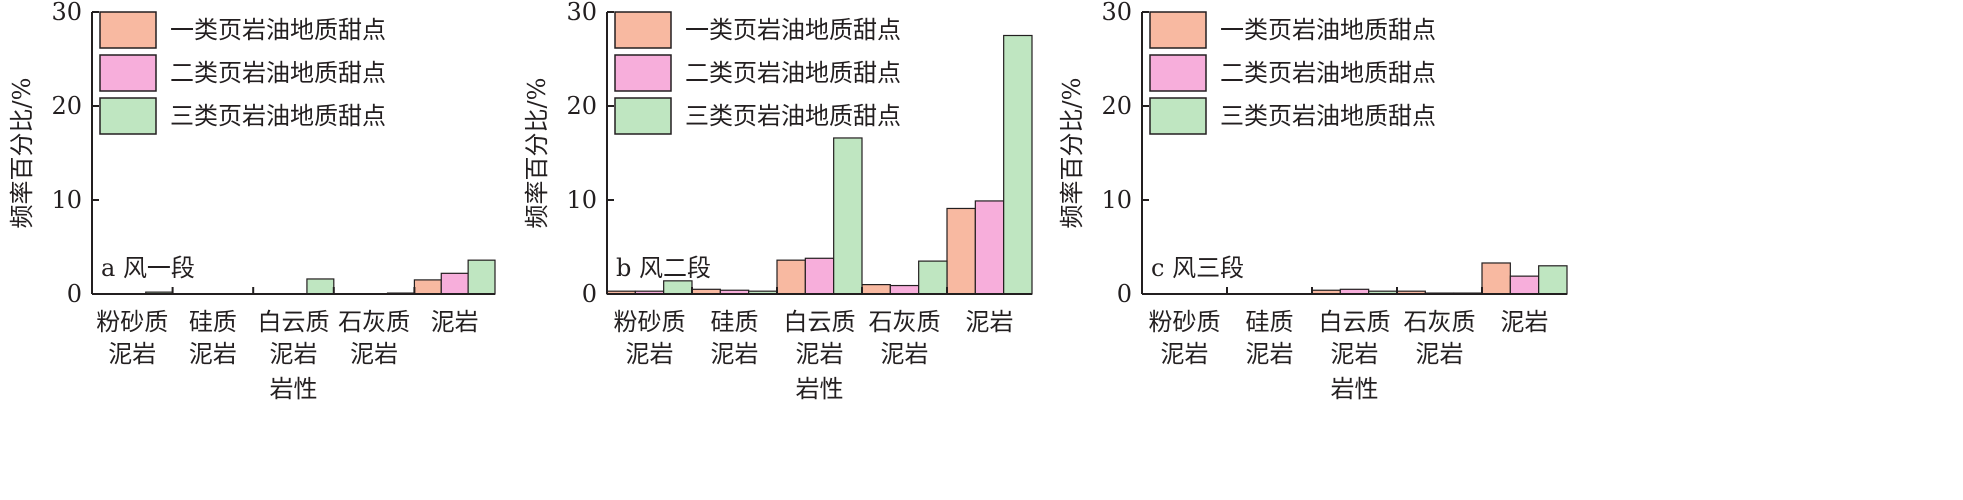  I want to click on panel-label: a 风一段, so click(148, 268).